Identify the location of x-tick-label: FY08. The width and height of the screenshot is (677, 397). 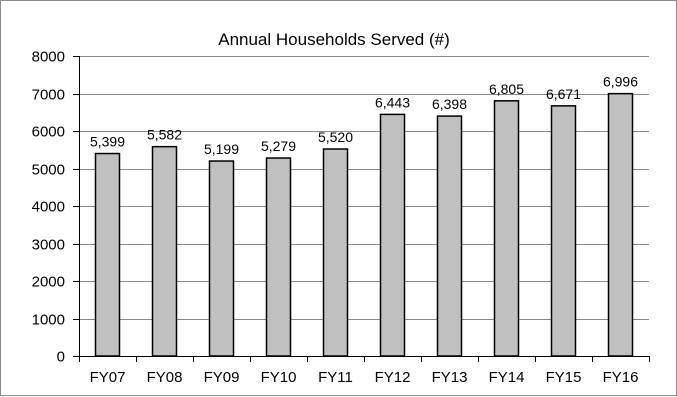
(165, 377).